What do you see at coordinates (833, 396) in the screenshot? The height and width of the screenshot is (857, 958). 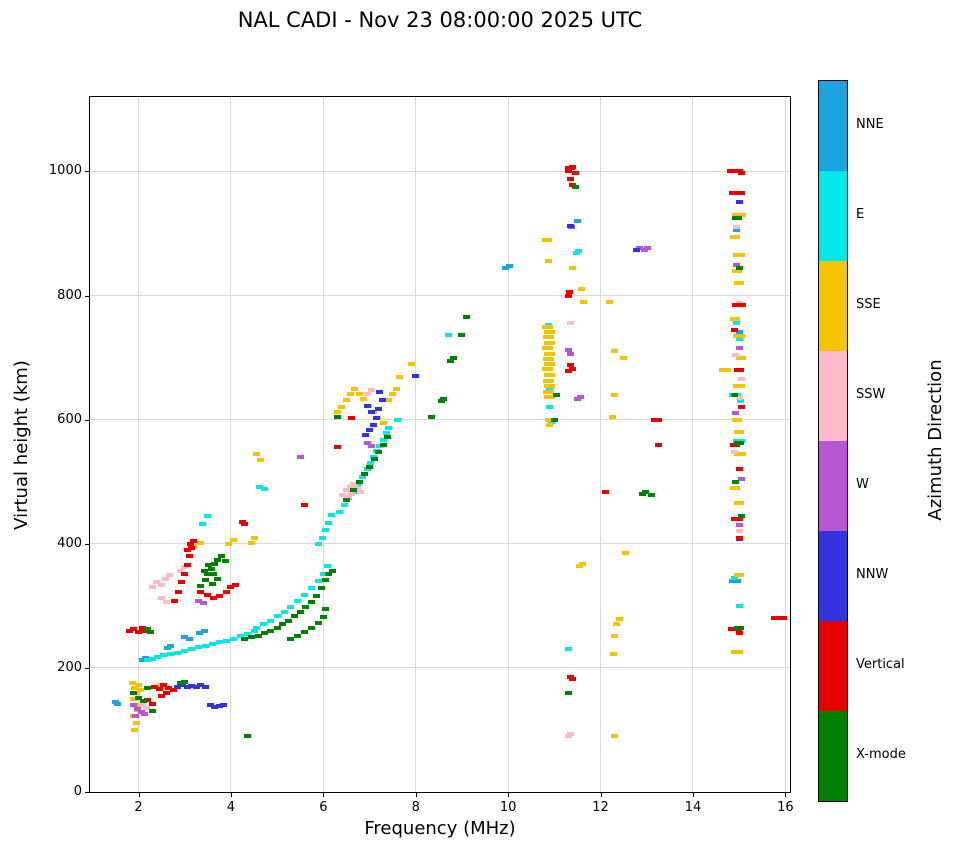 I see `colorbar-segment-ssw` at bounding box center [833, 396].